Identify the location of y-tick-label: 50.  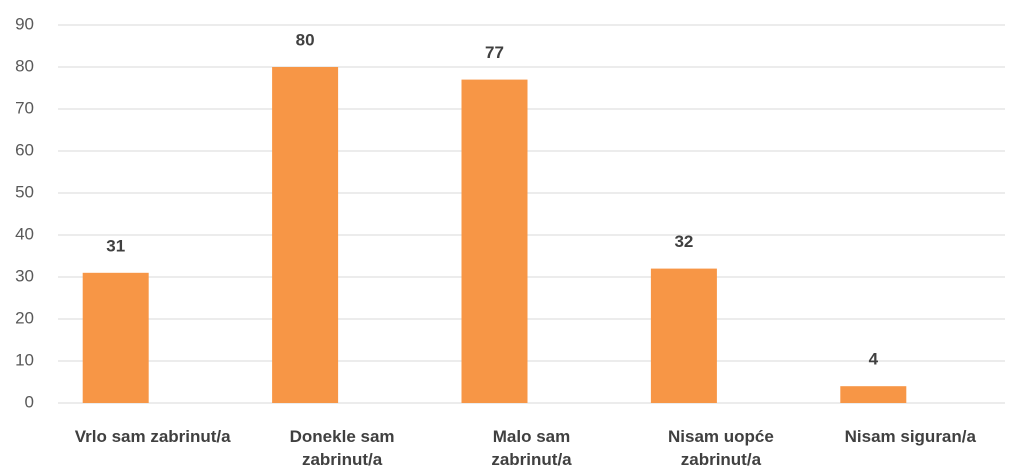
(24, 191).